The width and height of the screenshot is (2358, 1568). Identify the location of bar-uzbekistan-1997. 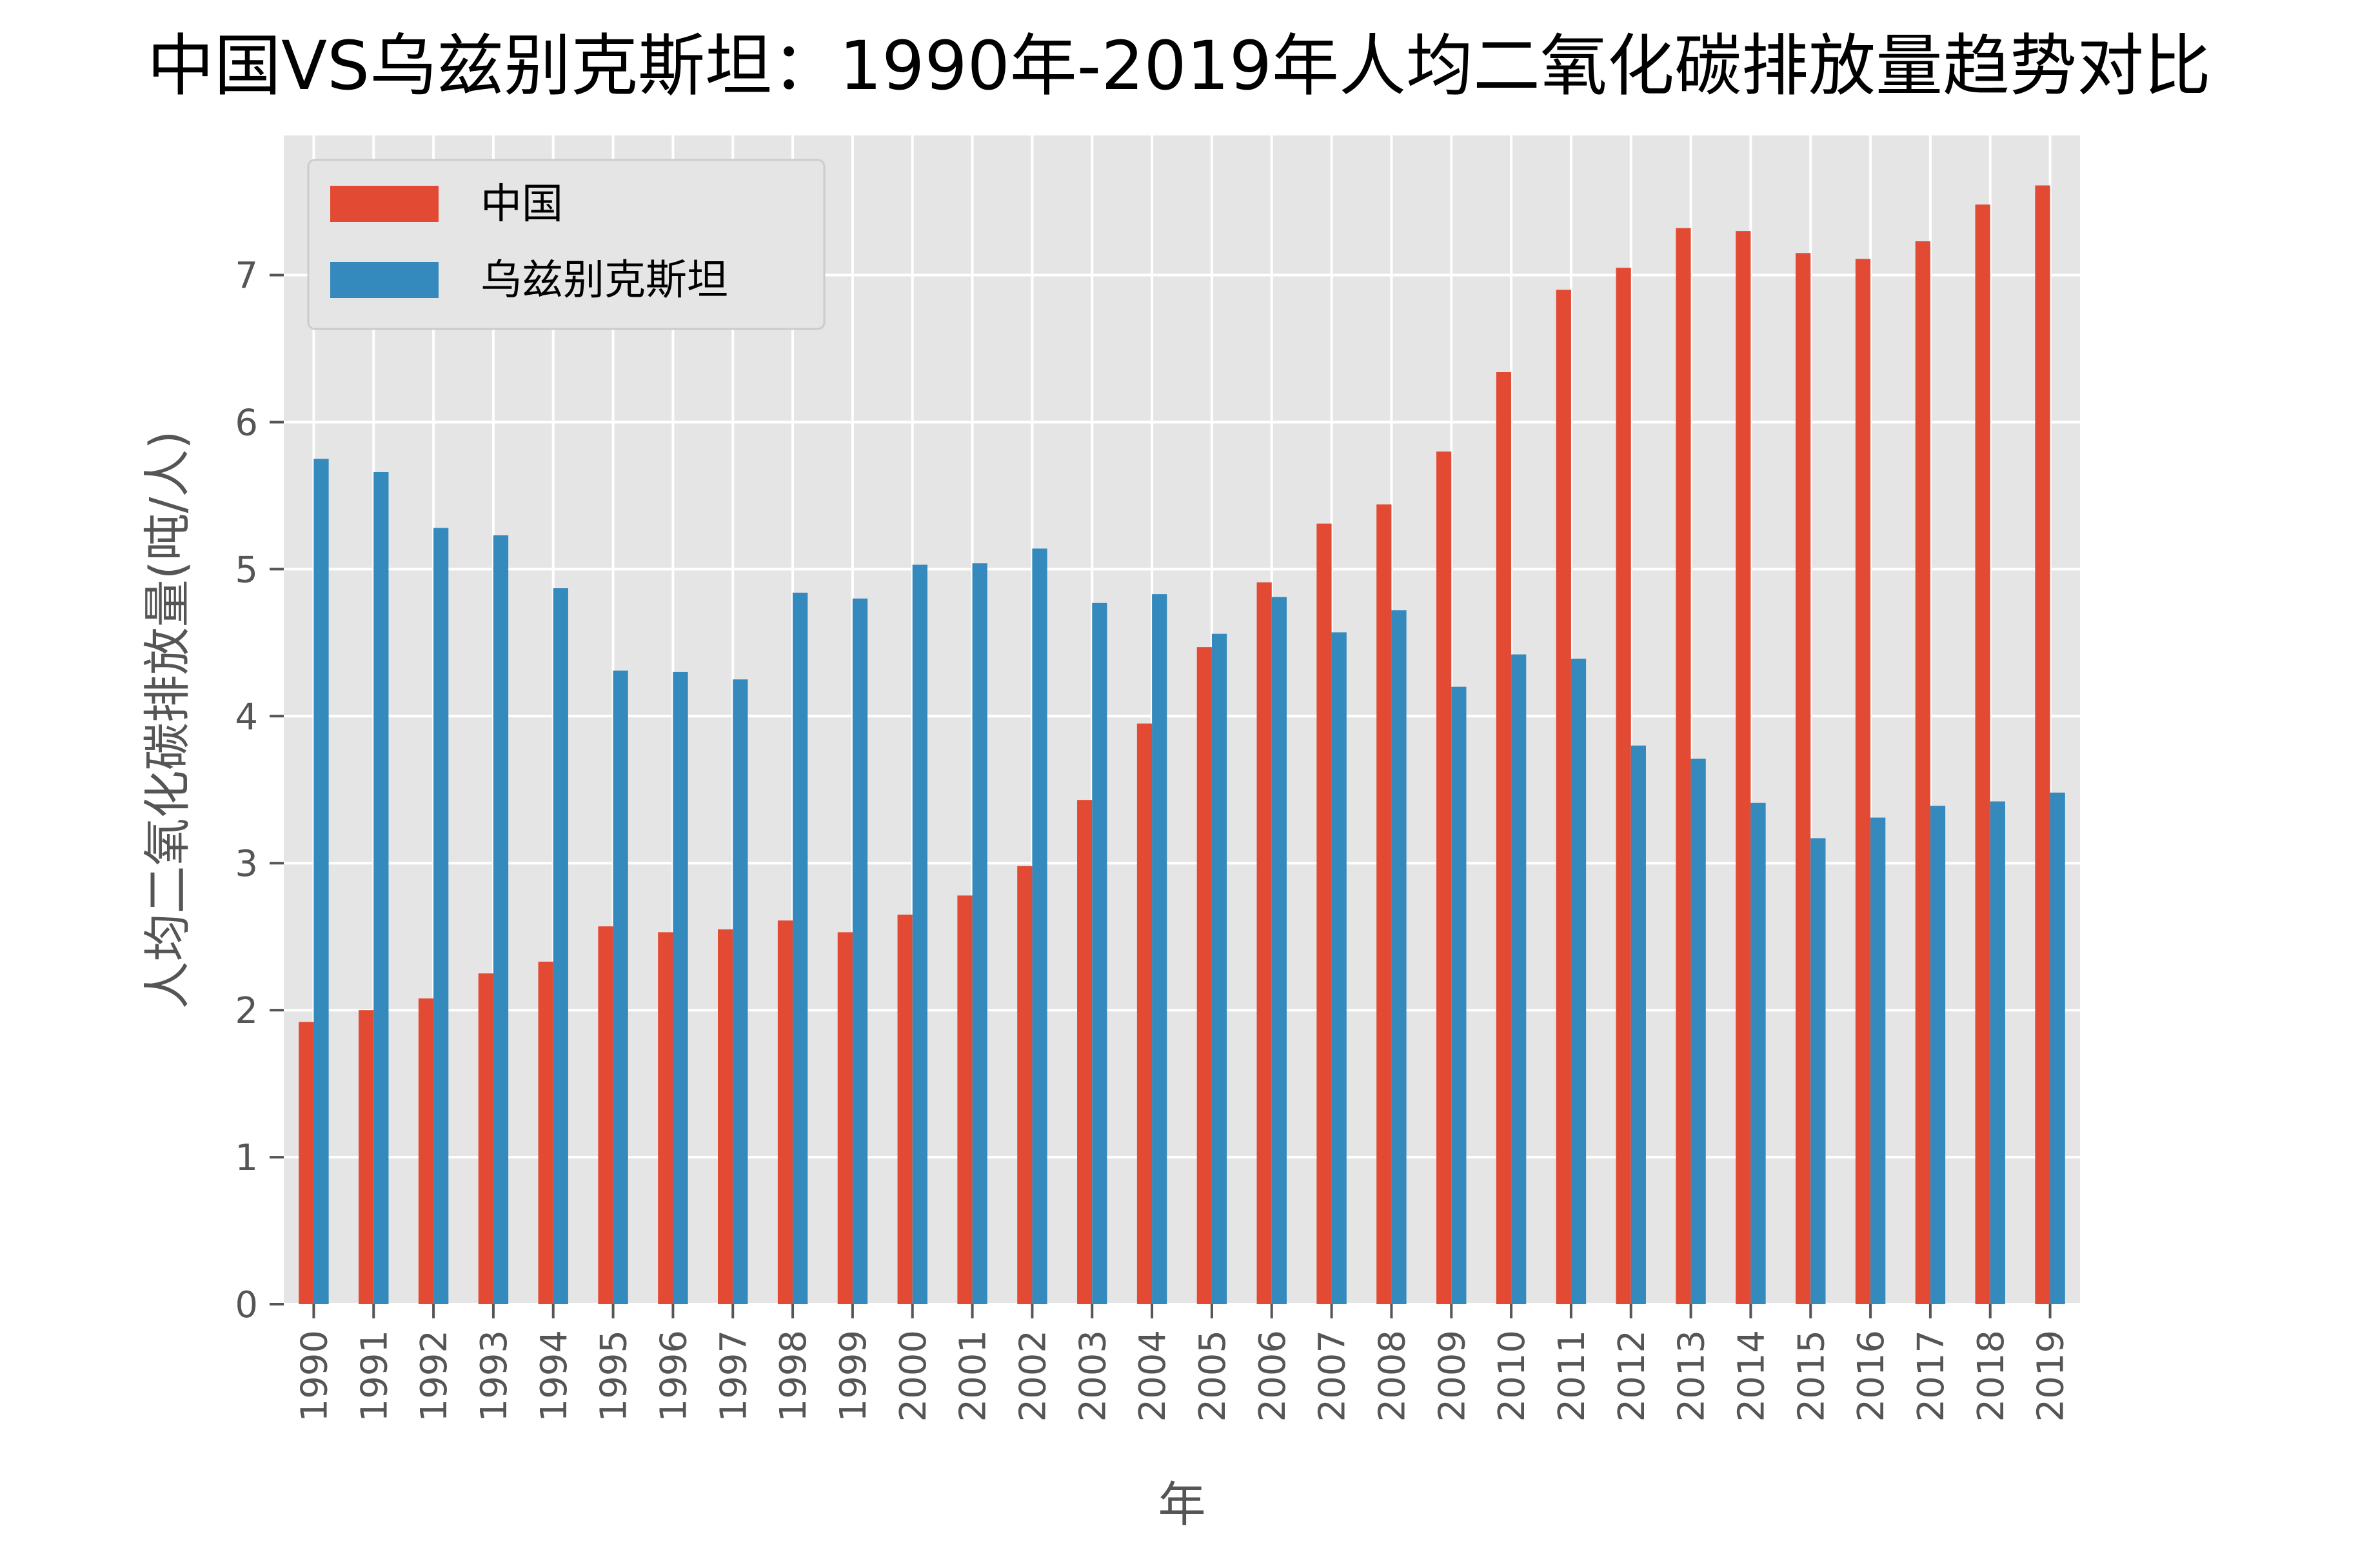
(741, 992).